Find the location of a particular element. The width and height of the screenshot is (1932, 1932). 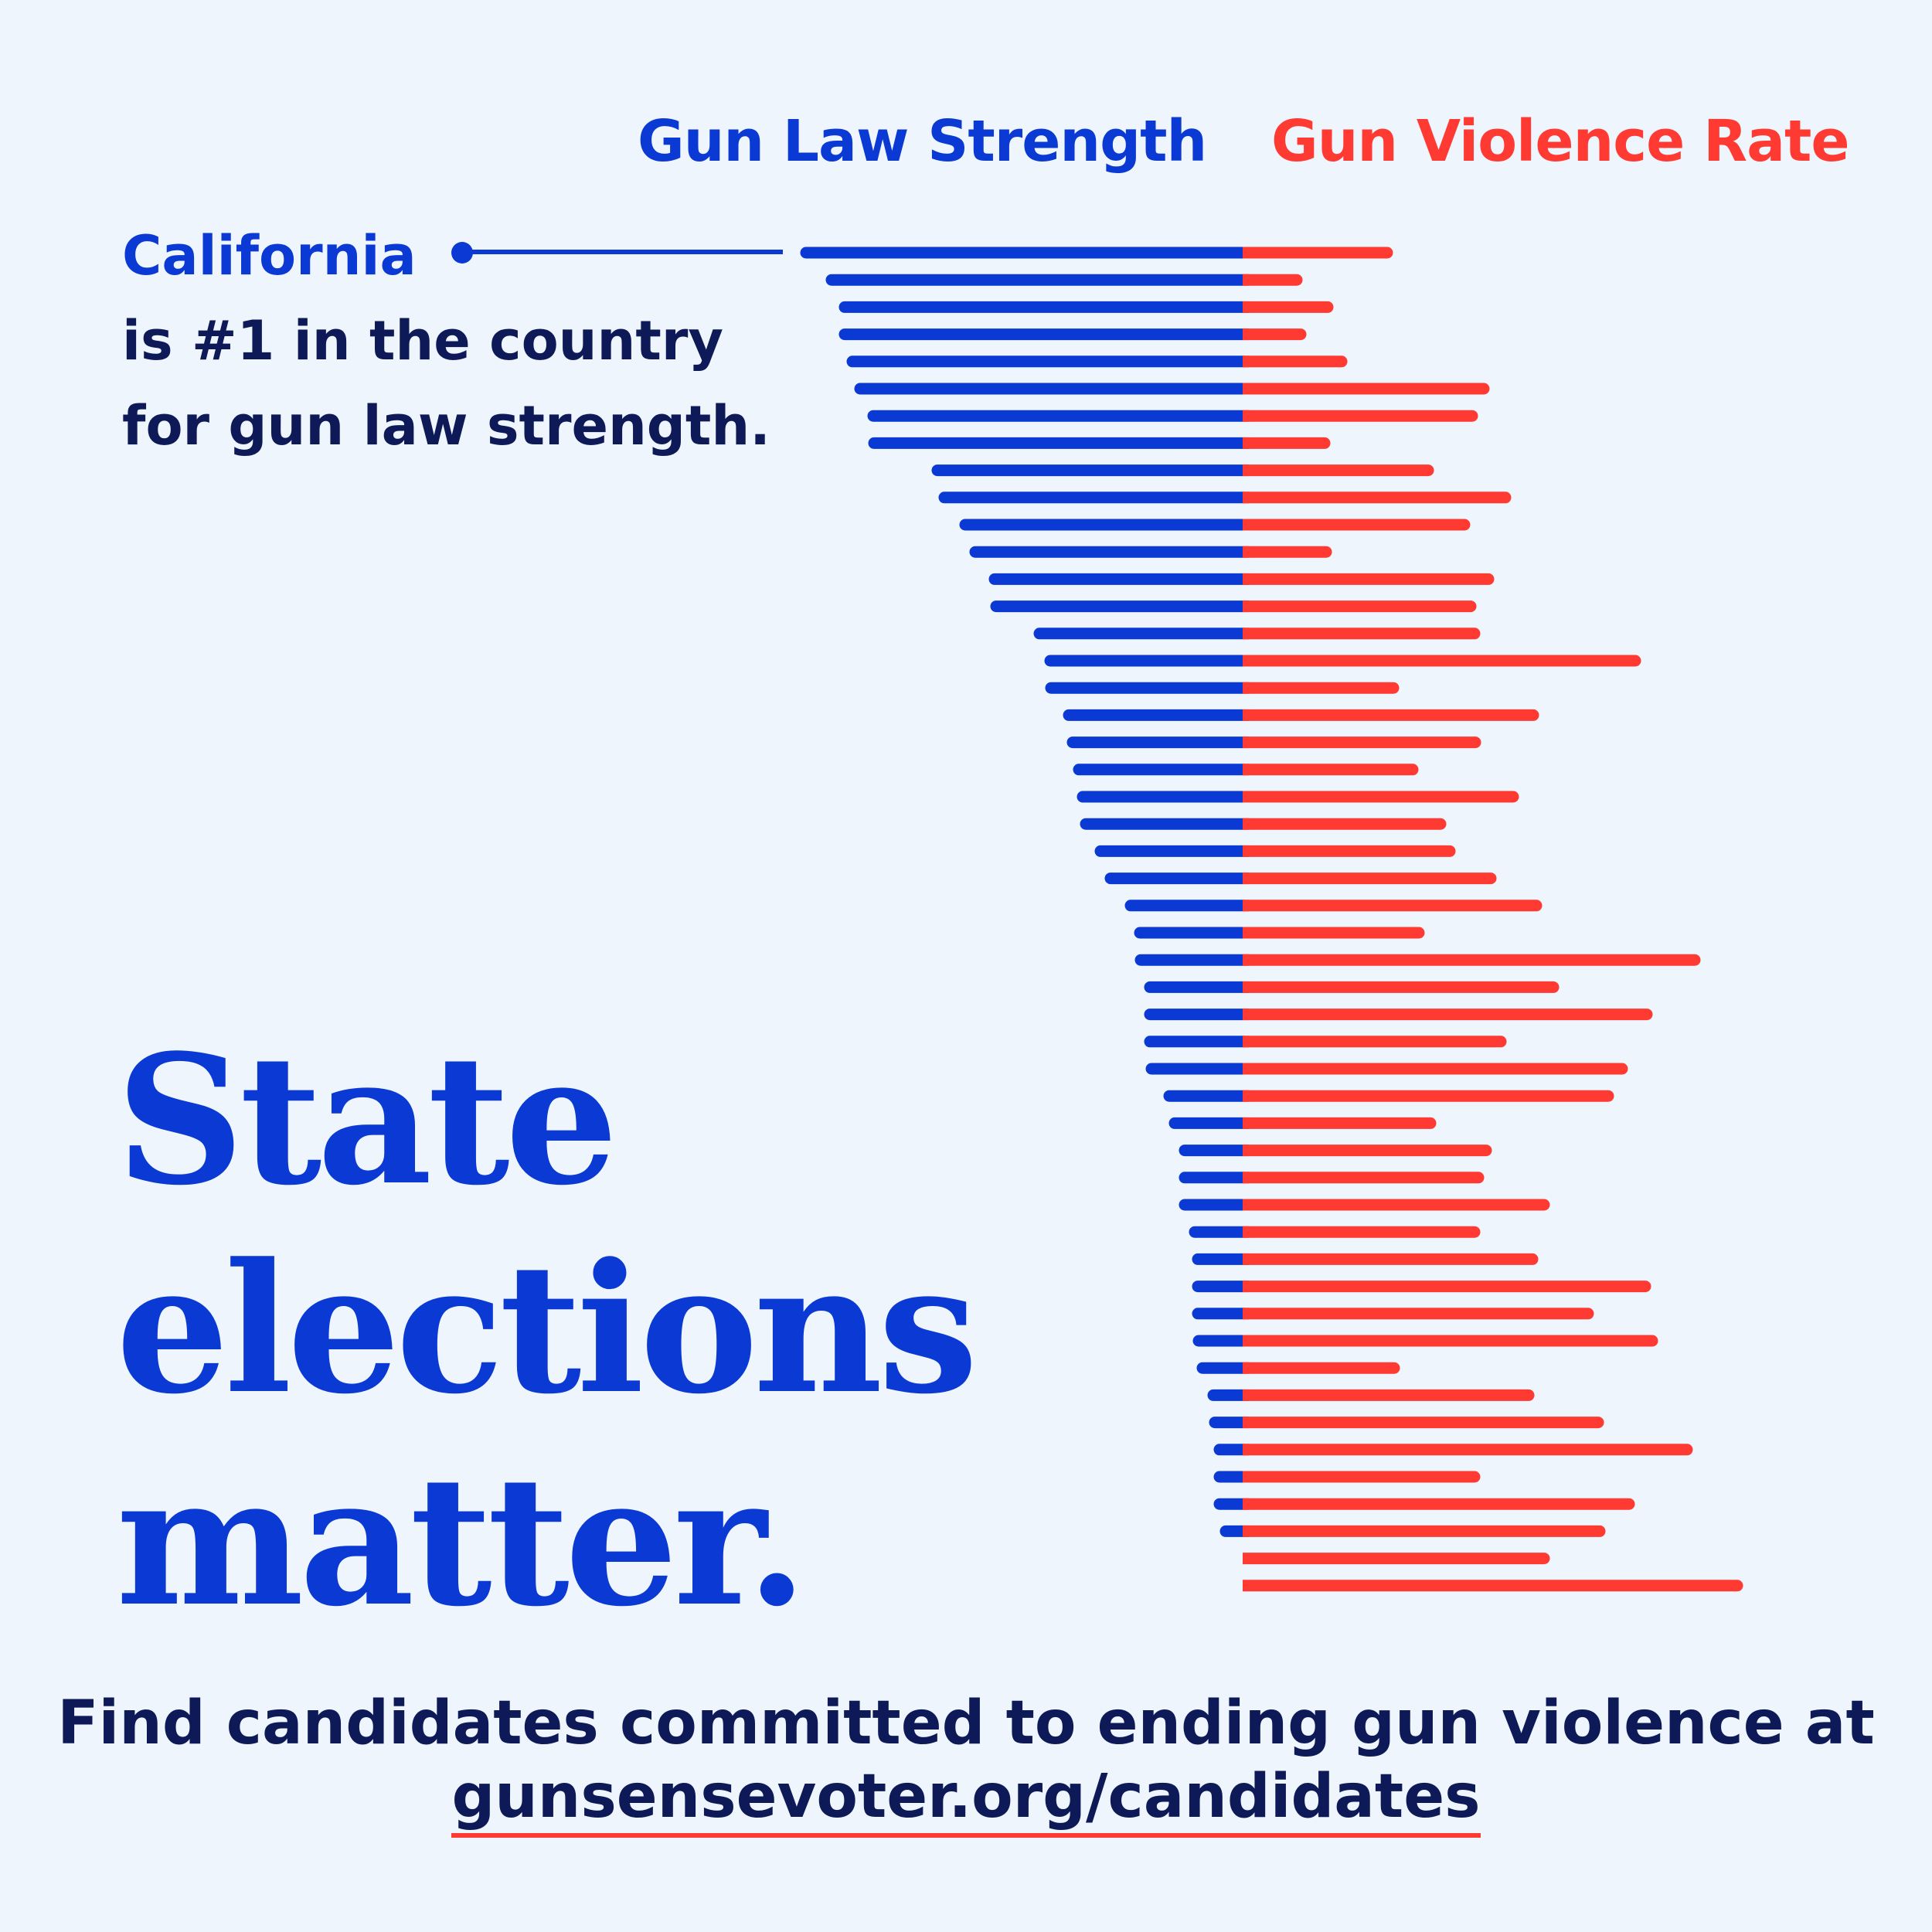

footer-link: gunsensevoter.org/candidates is located at coordinates (966, 1800).